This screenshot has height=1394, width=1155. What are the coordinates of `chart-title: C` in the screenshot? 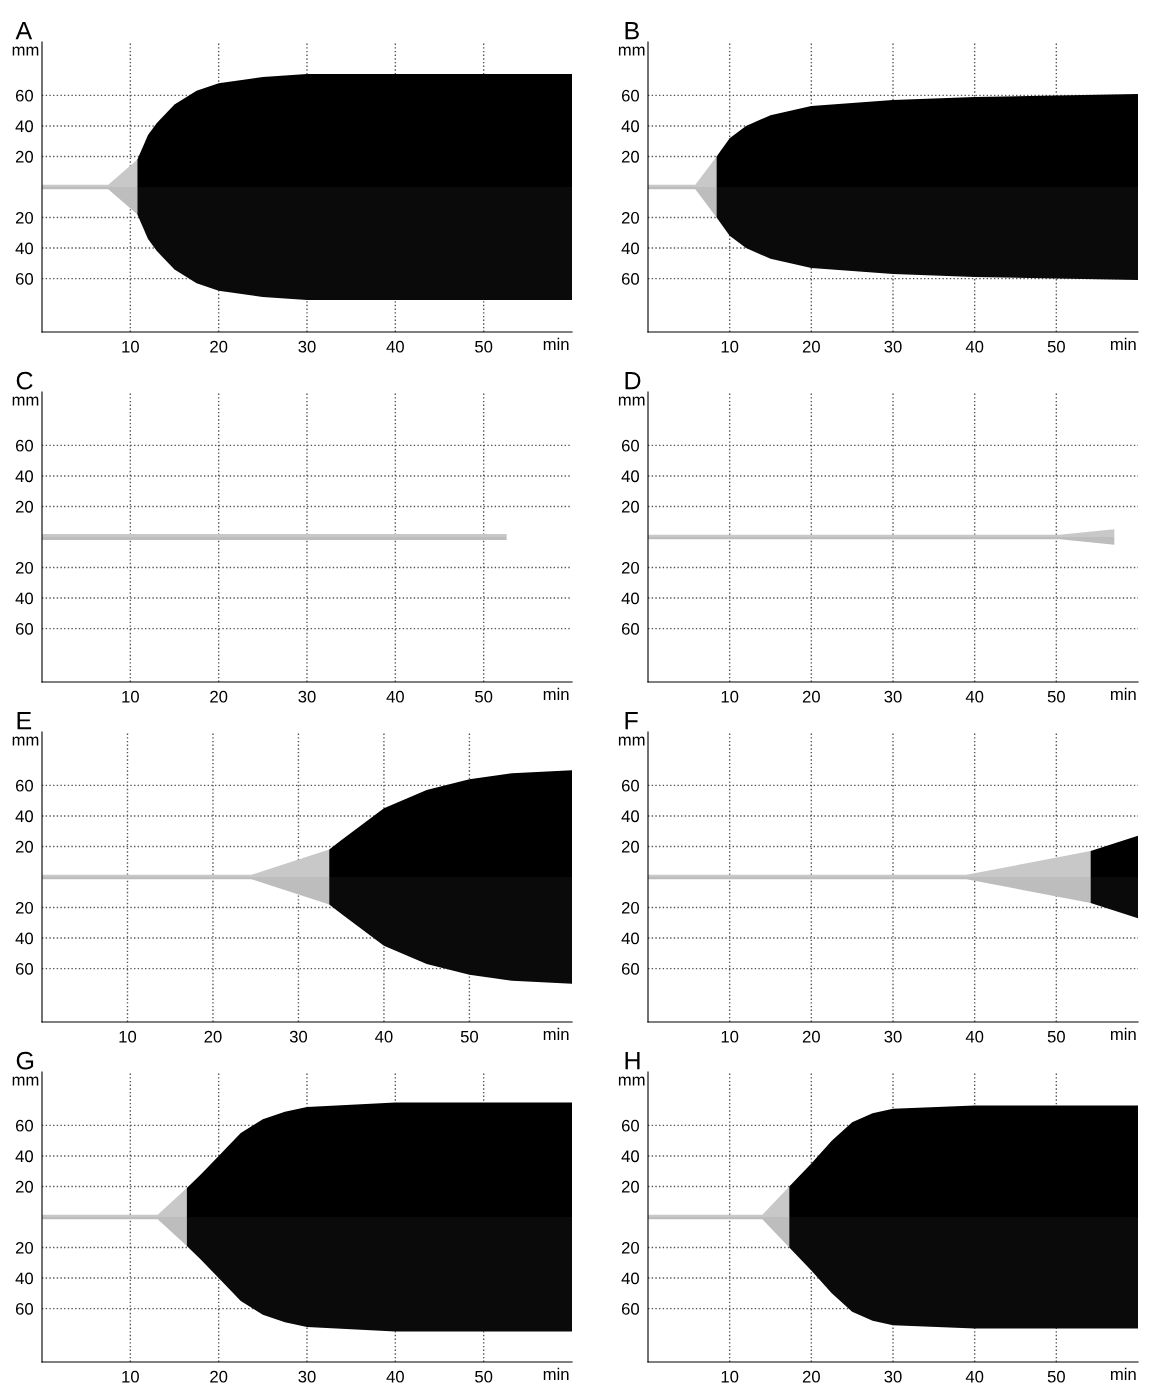 It's located at (24, 380).